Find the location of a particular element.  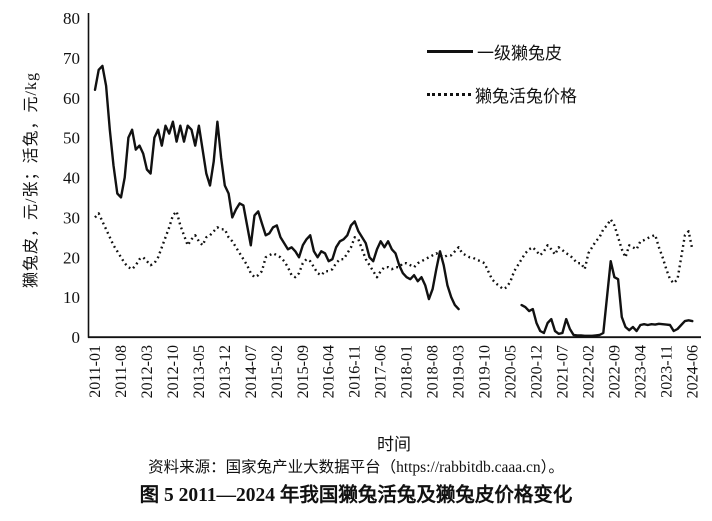

x-tick-label-2016-11: 2016-11 is located at coordinates (355, 371).